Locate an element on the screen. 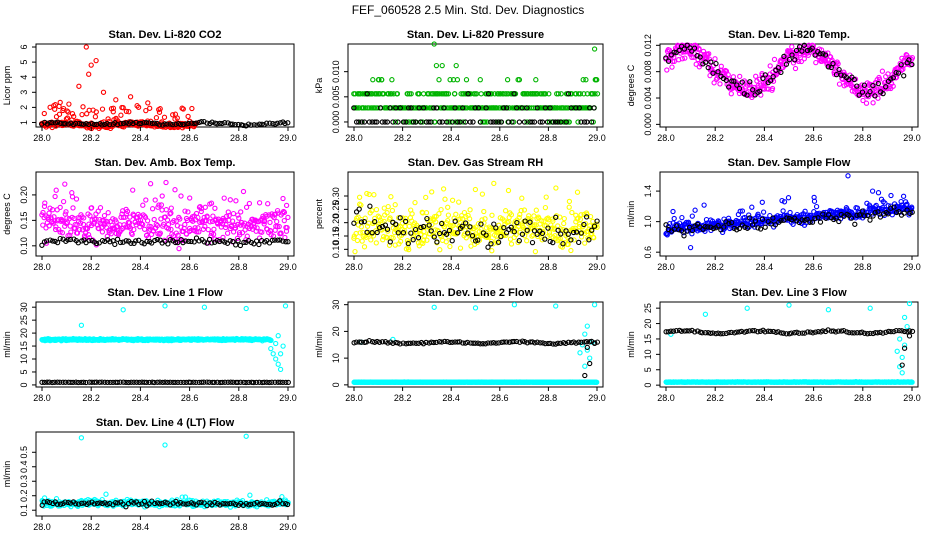 This screenshot has height=540, width=936. chart-title: Stan. Dev. Line 2 Flow is located at coordinates (476, 293).